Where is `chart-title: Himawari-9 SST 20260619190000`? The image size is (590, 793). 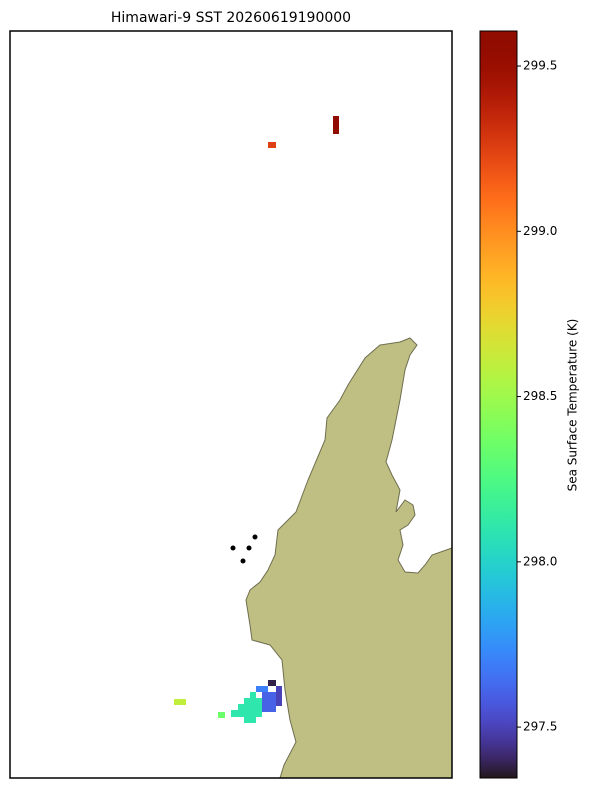 chart-title: Himawari-9 SST 20260619190000 is located at coordinates (231, 18).